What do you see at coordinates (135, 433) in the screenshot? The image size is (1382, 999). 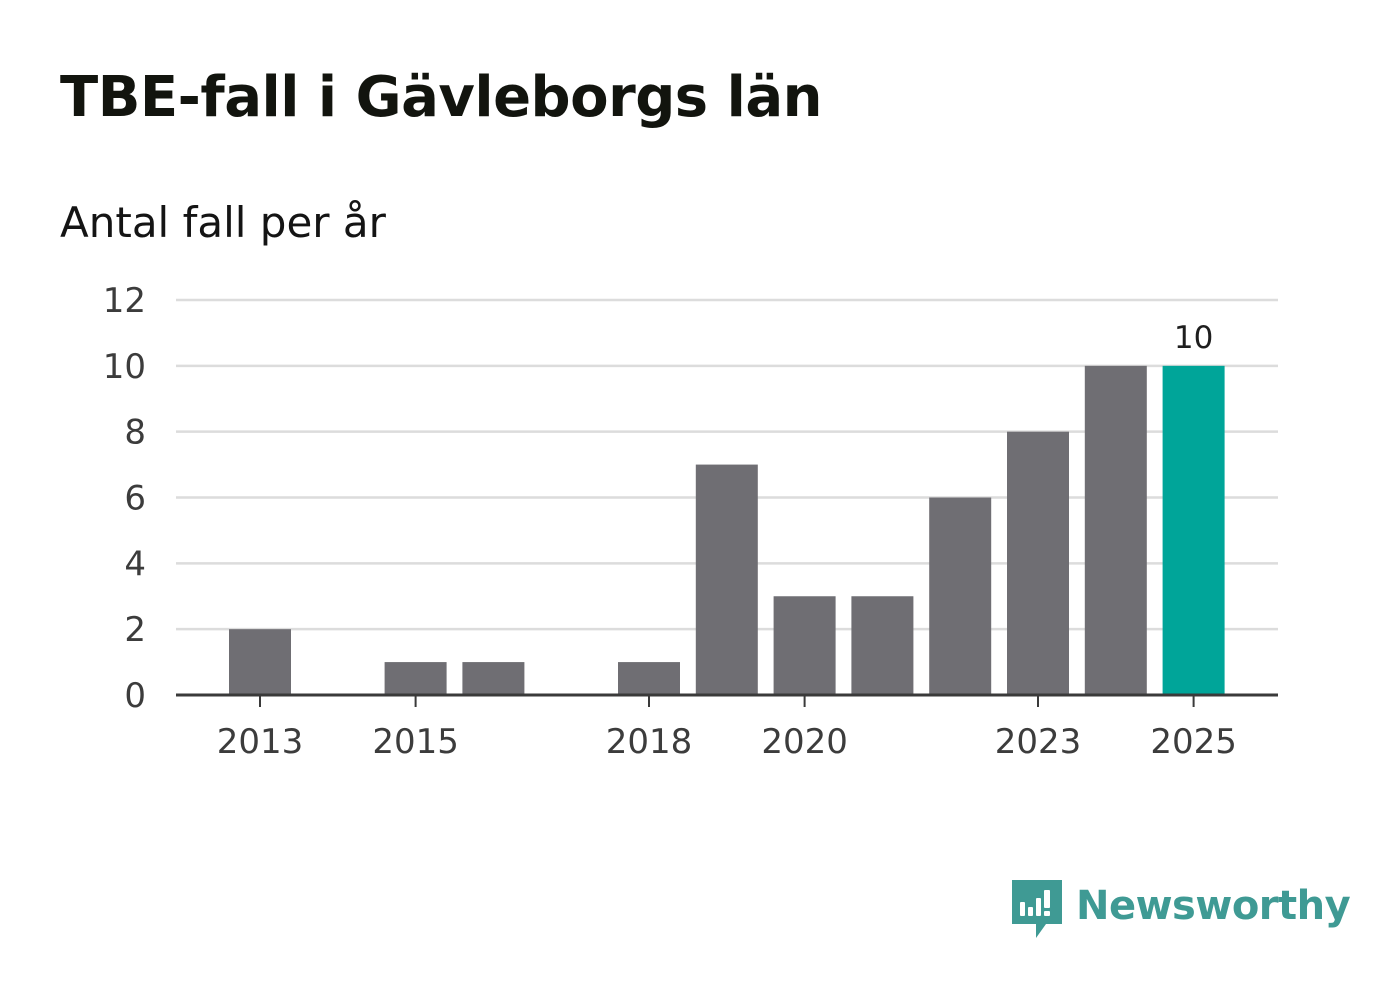 I see `y-tick-label-8: 8` at bounding box center [135, 433].